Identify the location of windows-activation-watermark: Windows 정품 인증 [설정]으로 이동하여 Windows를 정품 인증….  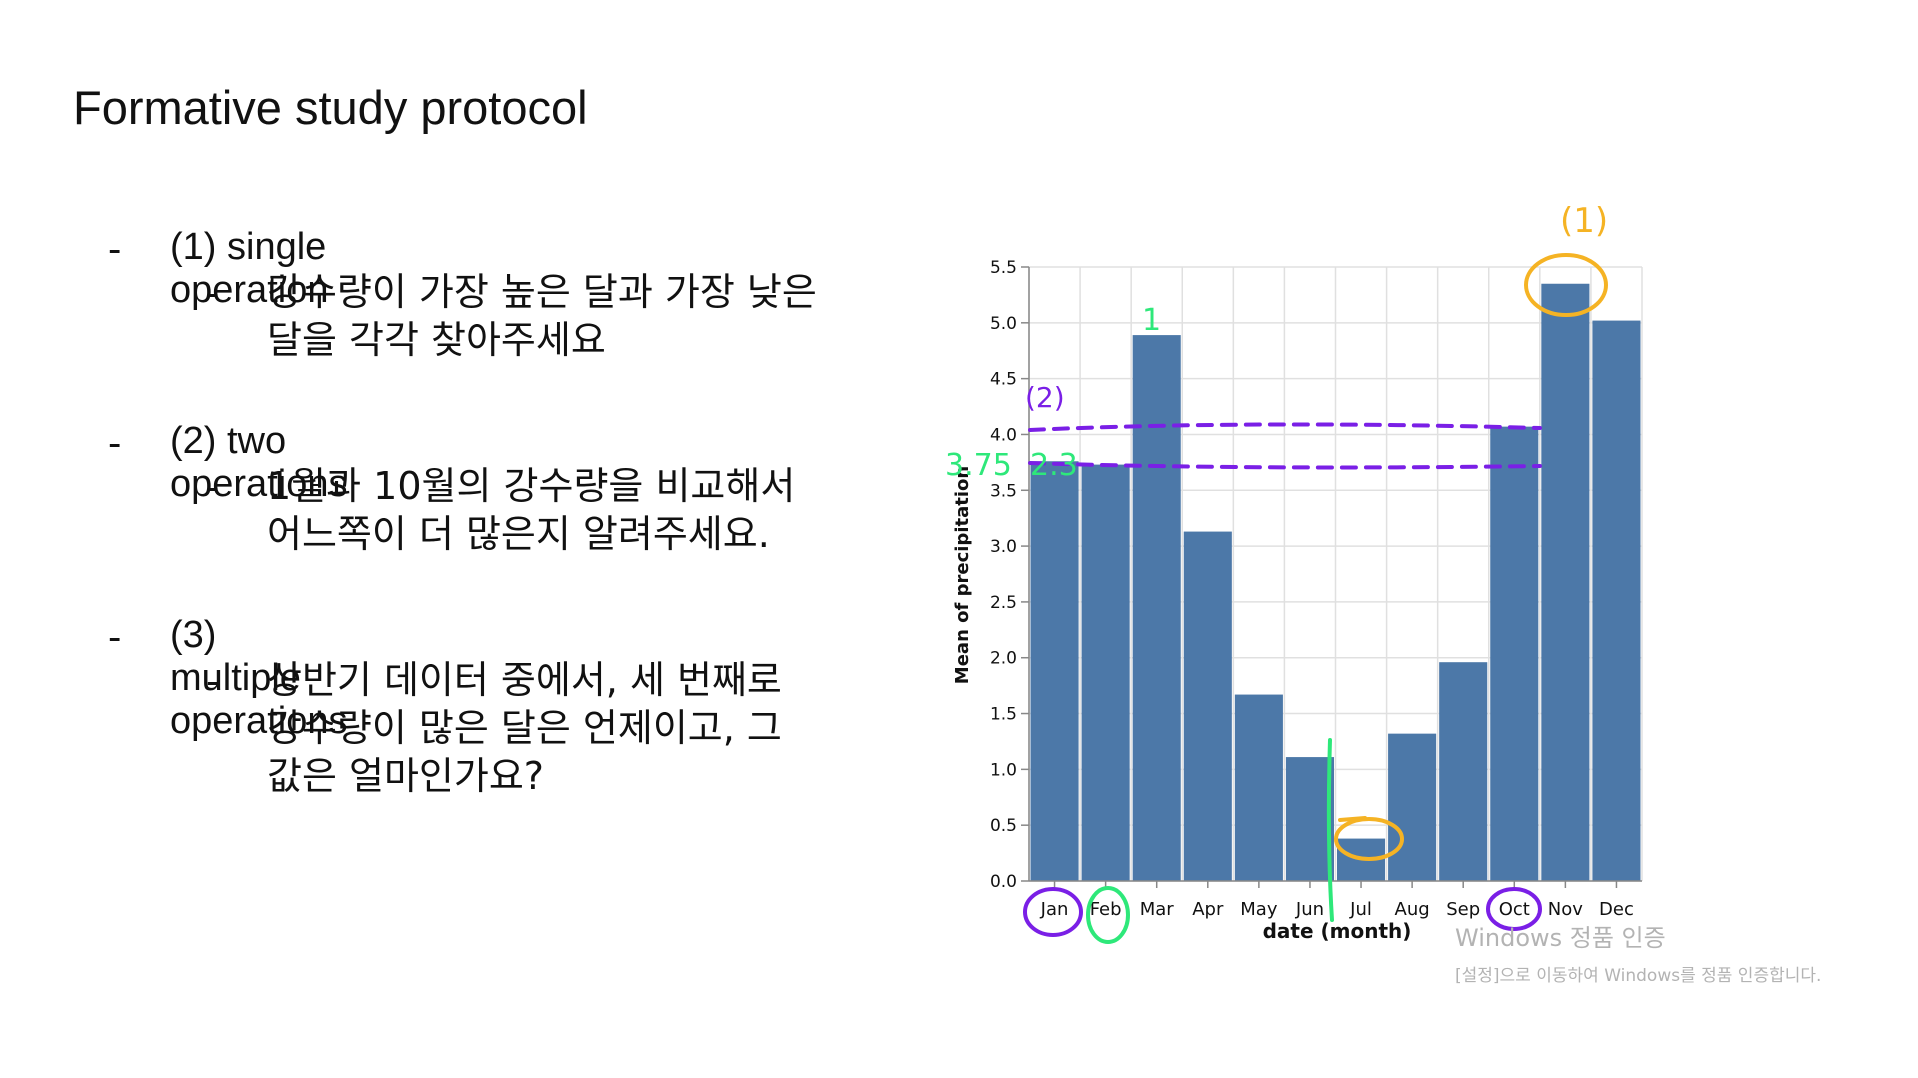
(1638, 952).